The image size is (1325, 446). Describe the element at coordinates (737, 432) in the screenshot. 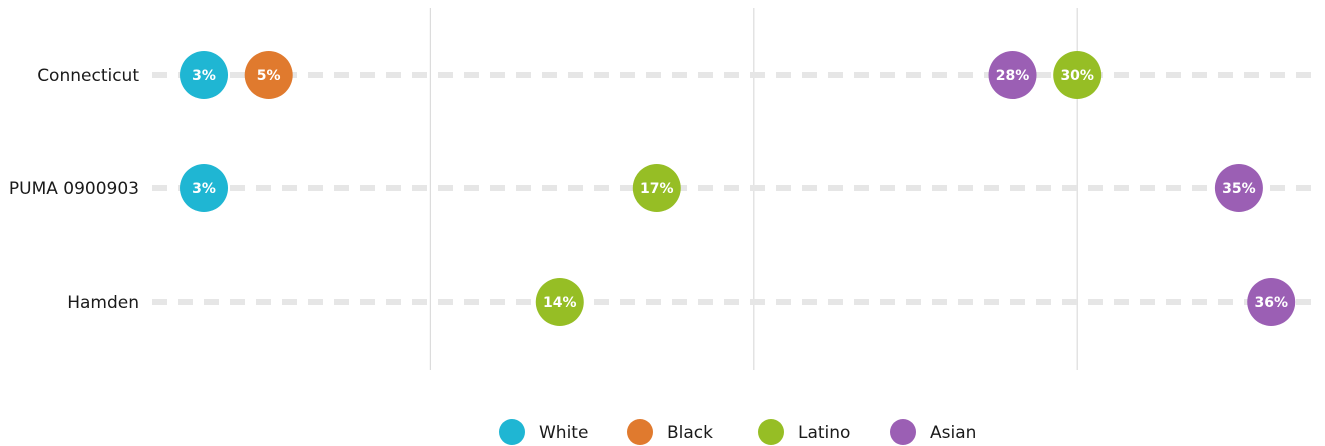

I see `legend: White Black Latino Asian` at that location.